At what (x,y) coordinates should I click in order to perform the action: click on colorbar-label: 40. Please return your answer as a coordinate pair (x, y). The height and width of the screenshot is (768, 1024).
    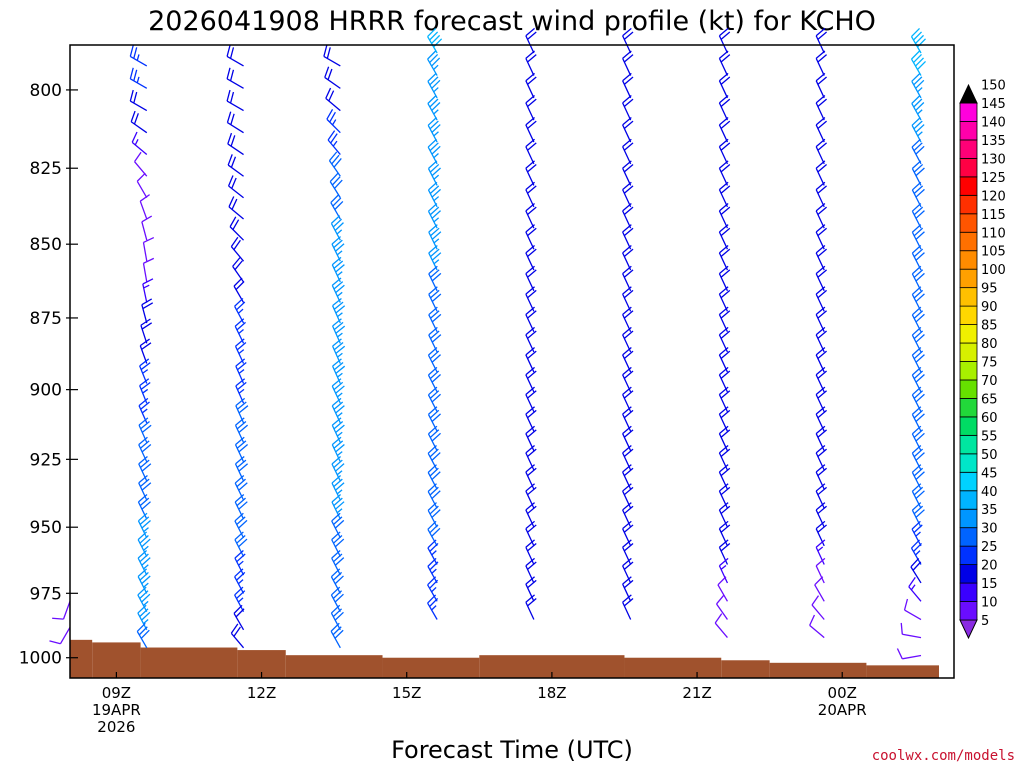
    Looking at the image, I should click on (989, 492).